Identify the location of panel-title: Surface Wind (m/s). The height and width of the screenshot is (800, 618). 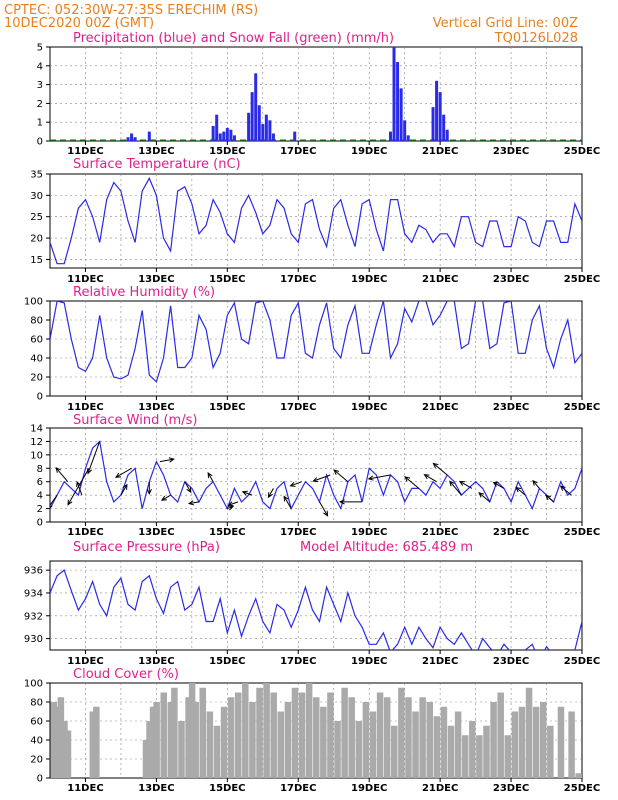
(135, 420).